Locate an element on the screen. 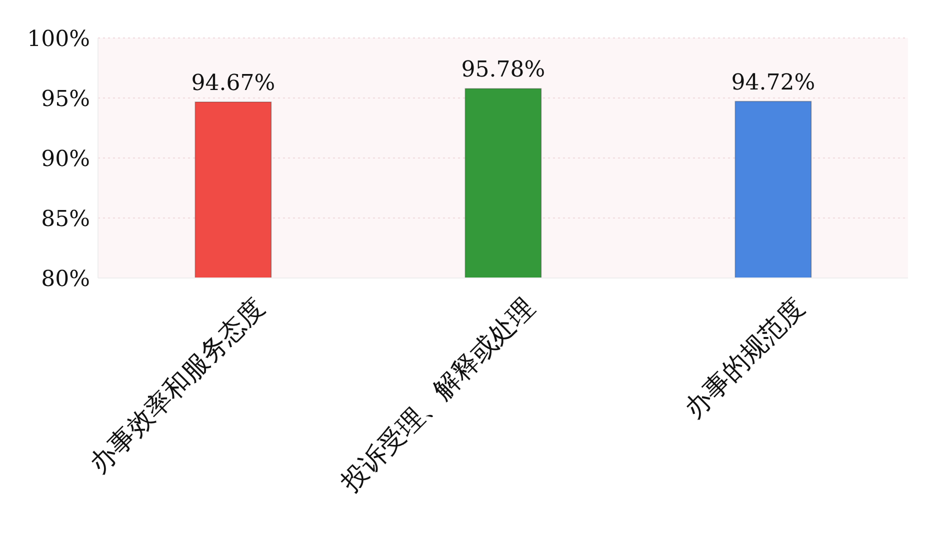 This screenshot has height=555, width=936. x-tick-label: 办事效率和服务态度 is located at coordinates (177, 386).